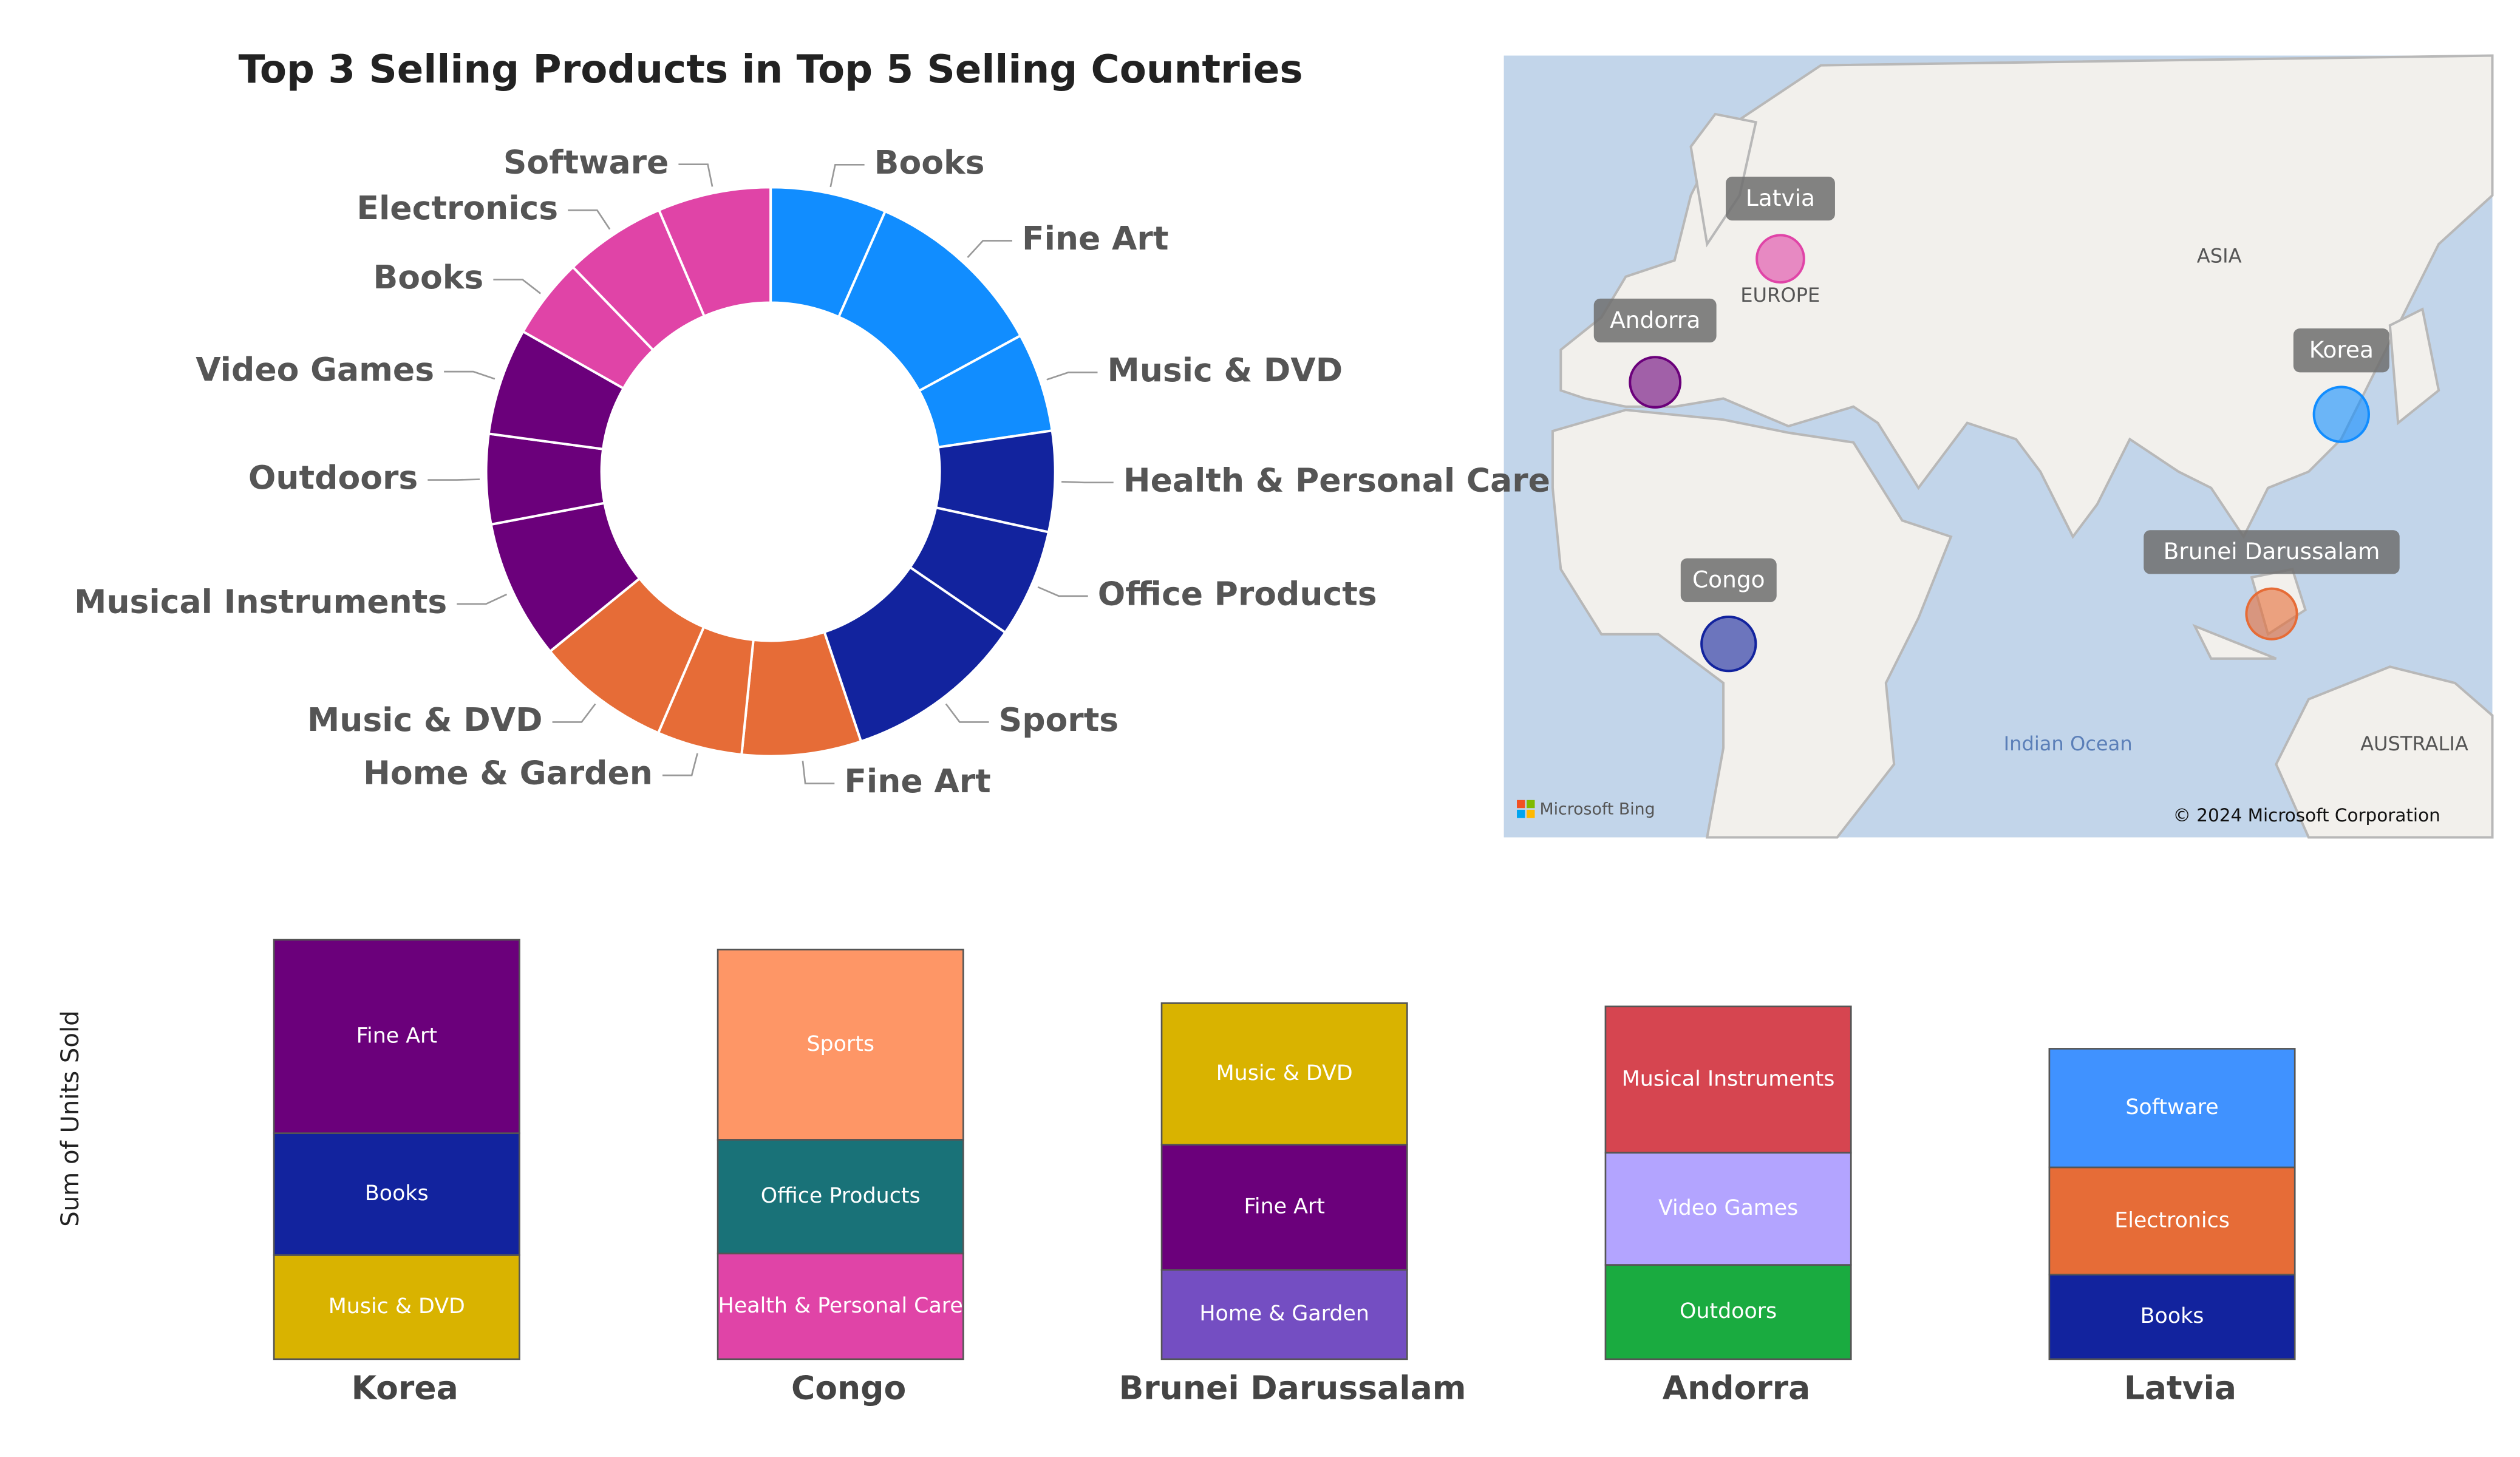 This screenshot has width=2520, height=1457. I want to click on slice-label: Musical Instruments, so click(260, 601).